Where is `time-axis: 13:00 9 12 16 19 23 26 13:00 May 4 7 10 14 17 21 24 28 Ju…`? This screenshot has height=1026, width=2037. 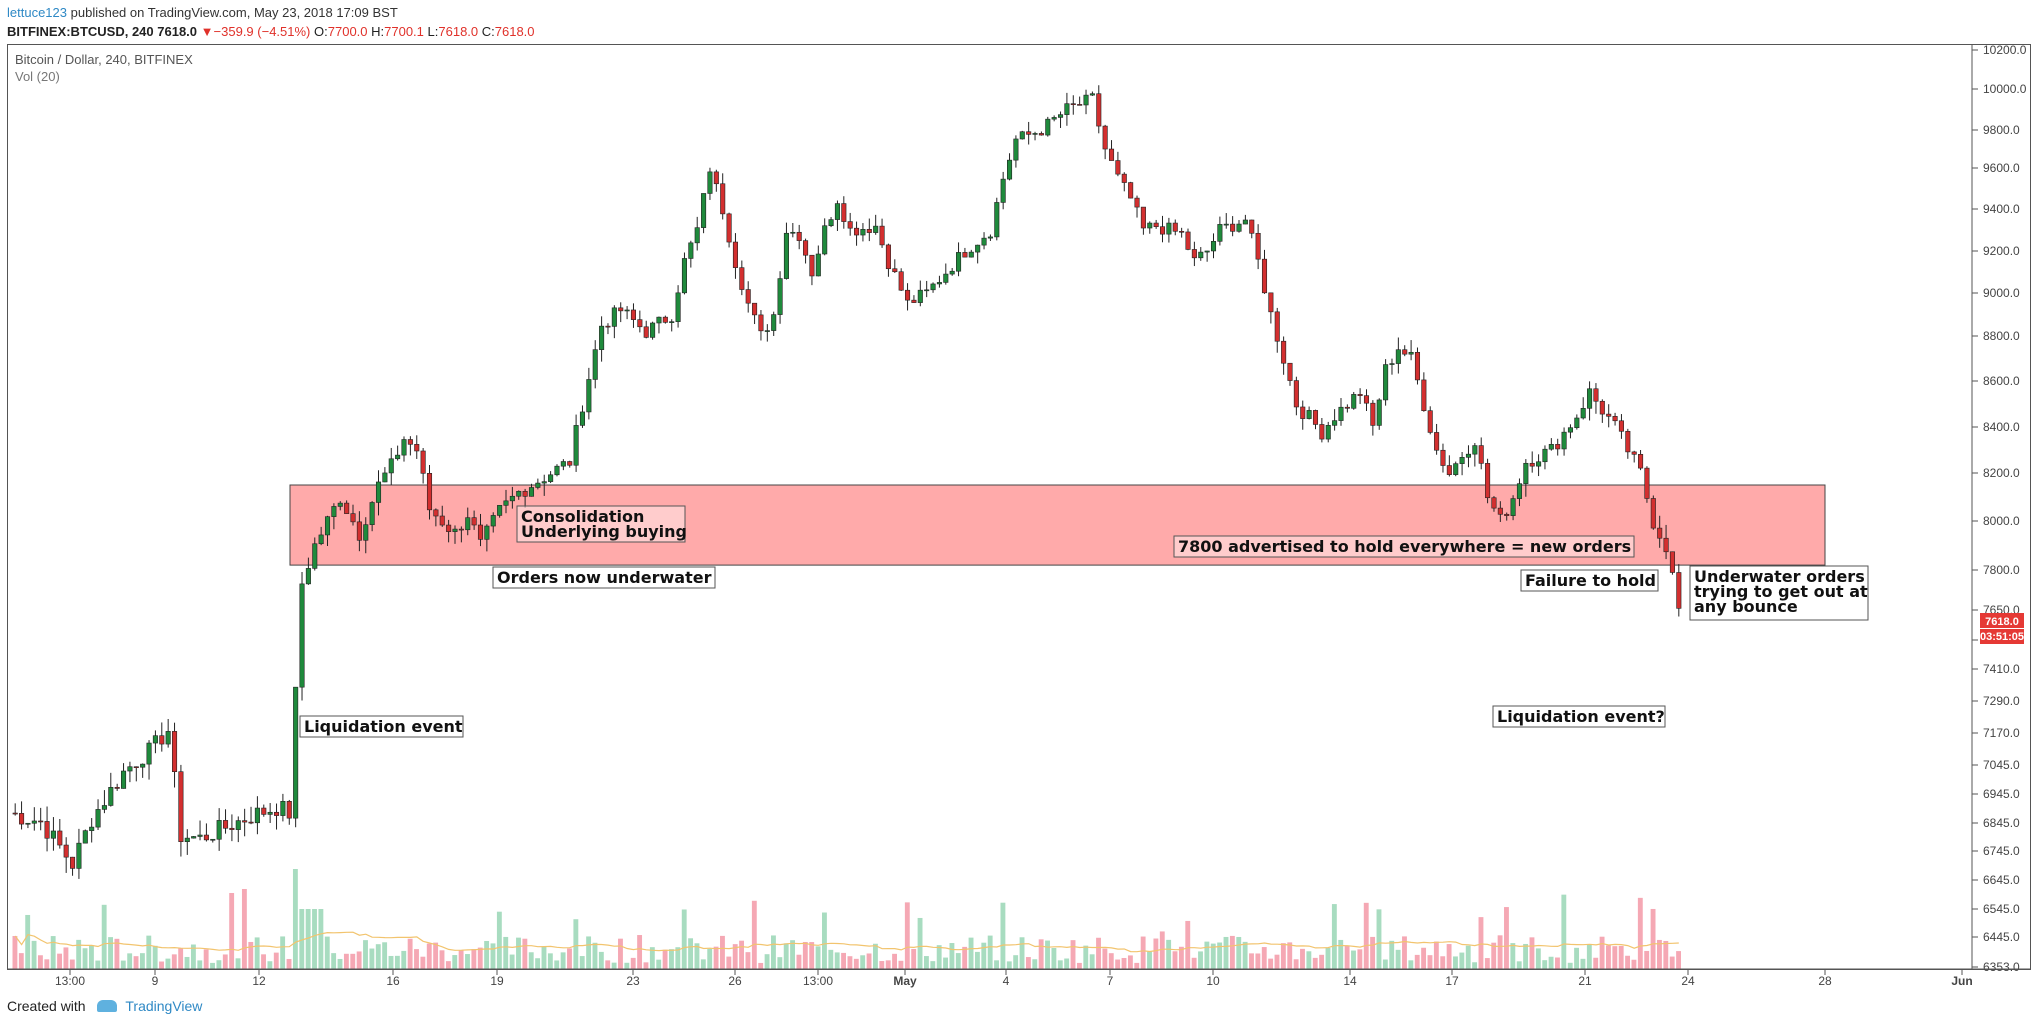 time-axis: 13:00 9 12 16 19 23 26 13:00 May 4 7 10 14 17 21 24 28 Ju… is located at coordinates (1019, 978).